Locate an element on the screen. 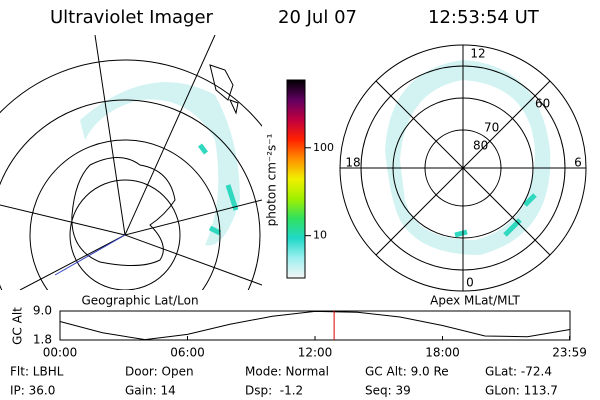  status-field: GC Alt: 9.0 Re is located at coordinates (407, 372).